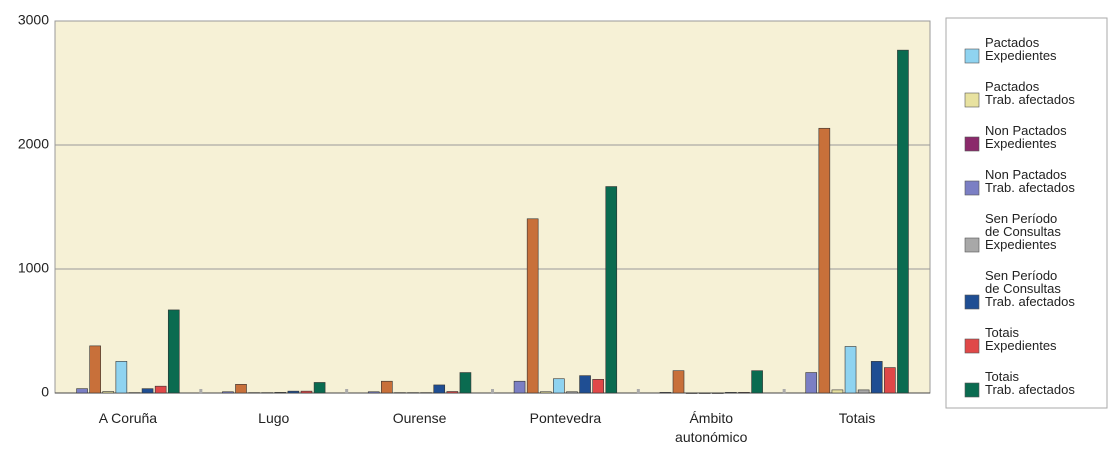  Describe the element at coordinates (857, 418) in the screenshot. I see `x-tick-label: Totais` at that location.